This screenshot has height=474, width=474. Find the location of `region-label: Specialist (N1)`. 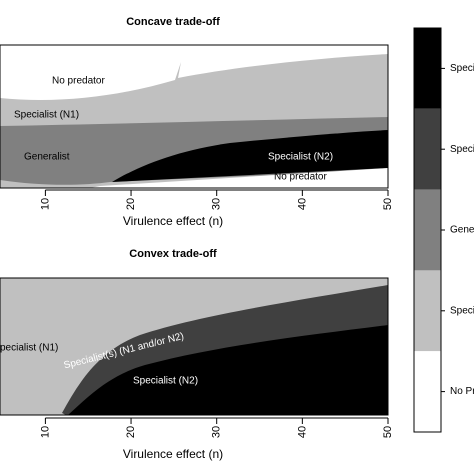

region-label: Specialist (N1) is located at coordinates (46, 115).